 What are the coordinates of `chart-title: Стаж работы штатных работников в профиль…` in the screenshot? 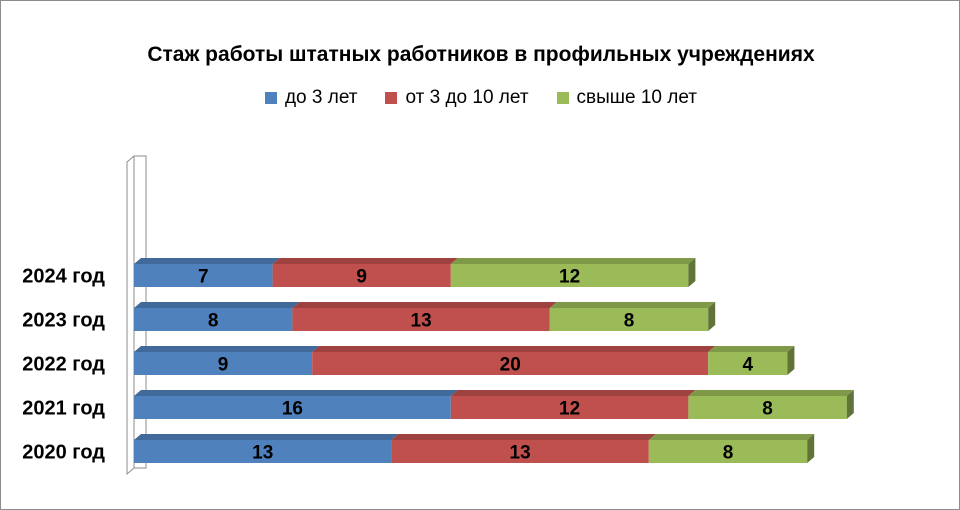 It's located at (481, 54).